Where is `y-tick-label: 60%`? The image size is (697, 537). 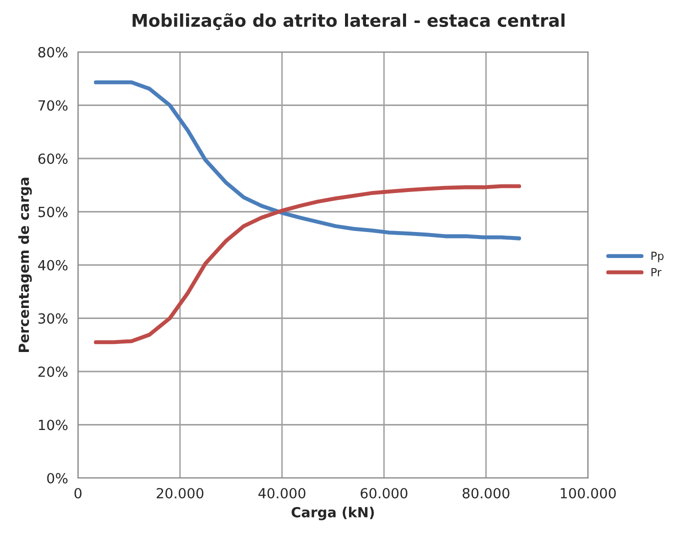 y-tick-label: 60% is located at coordinates (53, 158).